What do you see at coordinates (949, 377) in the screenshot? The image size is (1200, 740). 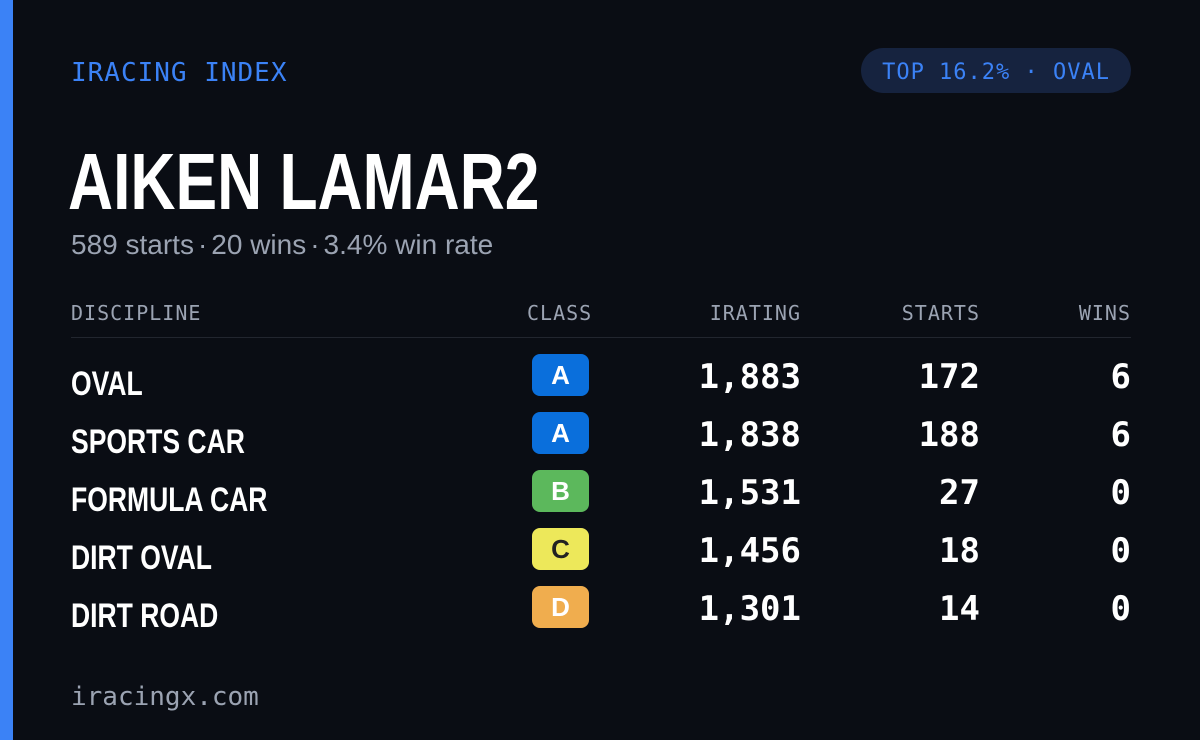 I see `starts-value: 172` at bounding box center [949, 377].